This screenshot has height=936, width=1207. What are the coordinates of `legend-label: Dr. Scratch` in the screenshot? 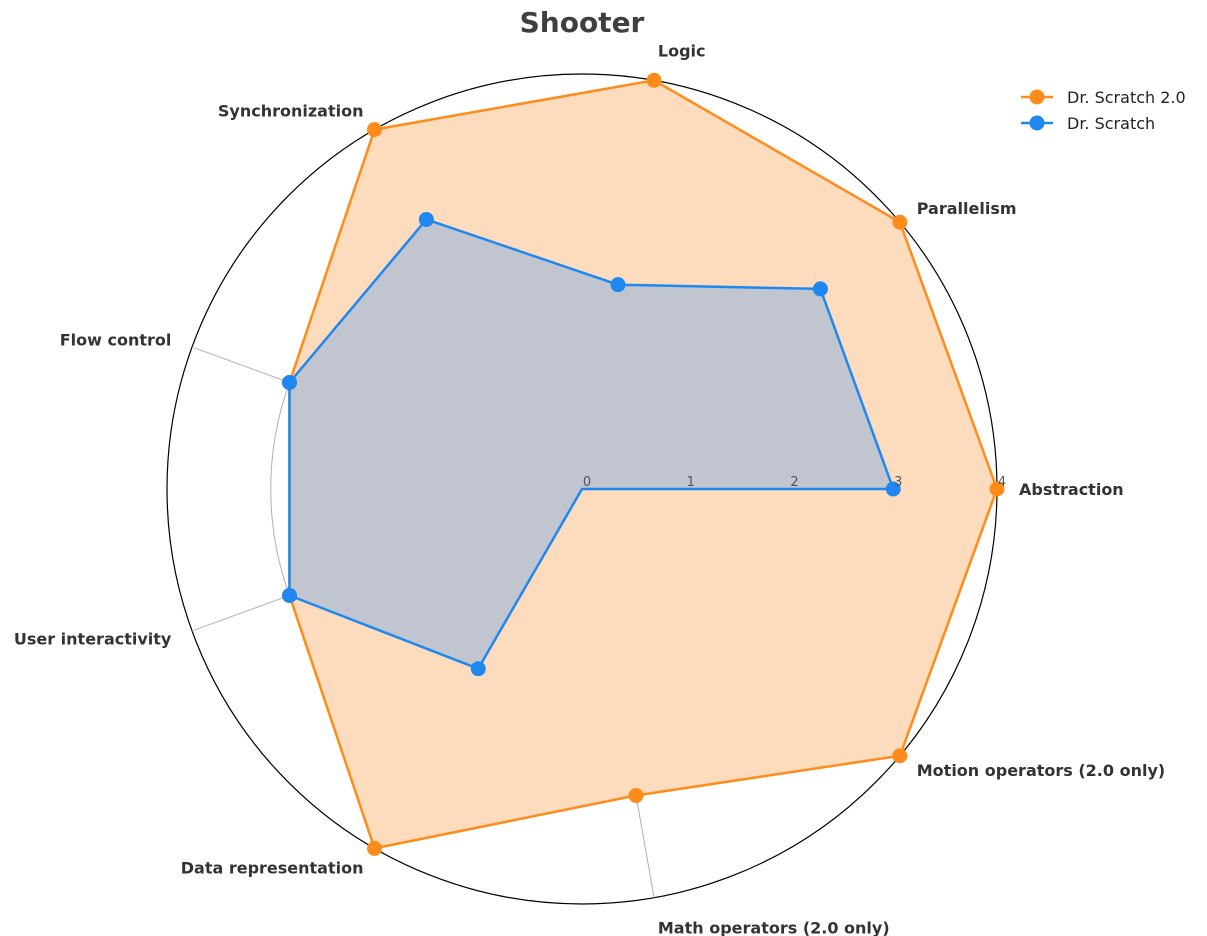 It's located at (1111, 123).